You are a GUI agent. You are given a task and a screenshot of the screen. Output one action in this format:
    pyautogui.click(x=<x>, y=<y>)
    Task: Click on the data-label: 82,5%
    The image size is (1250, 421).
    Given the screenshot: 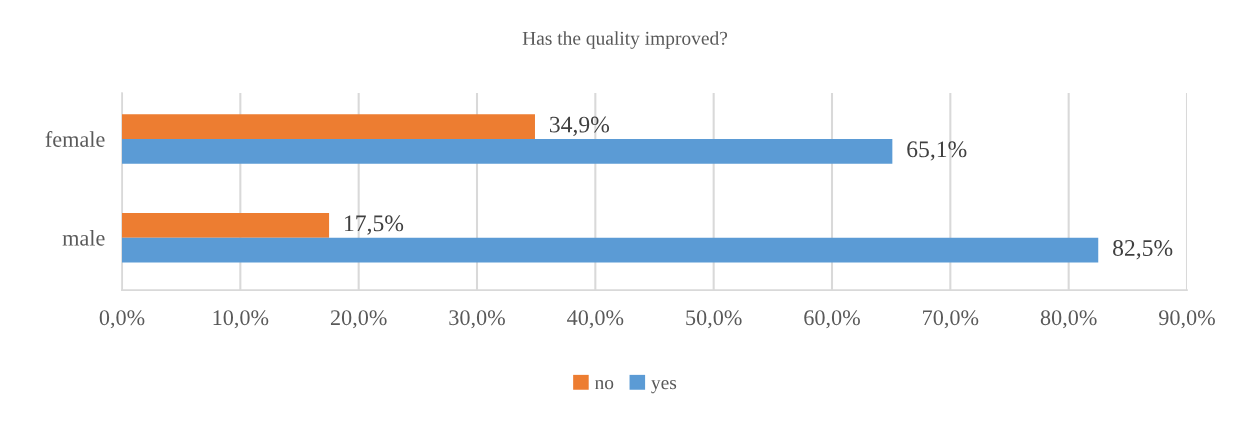 What is the action you would take?
    pyautogui.click(x=1143, y=250)
    